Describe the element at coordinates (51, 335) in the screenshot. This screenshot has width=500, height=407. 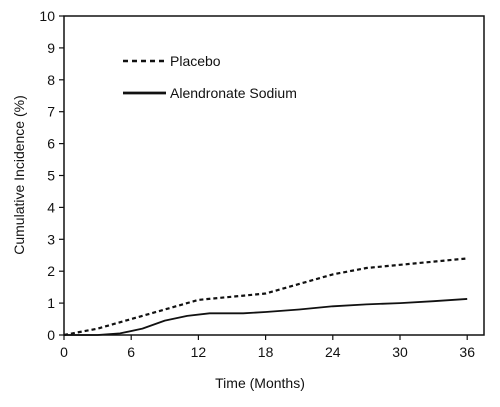
I see `y-tick-label: 0` at that location.